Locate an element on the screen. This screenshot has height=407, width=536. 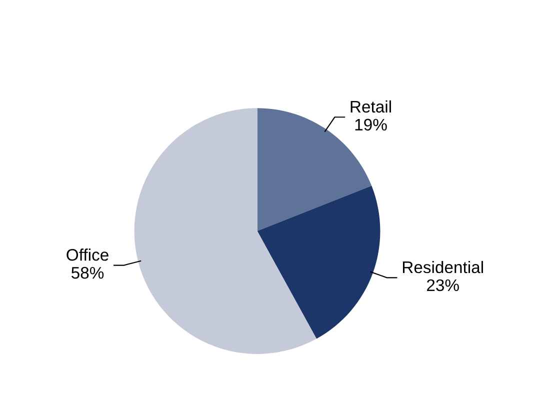
data-label: 23% is located at coordinates (443, 285).